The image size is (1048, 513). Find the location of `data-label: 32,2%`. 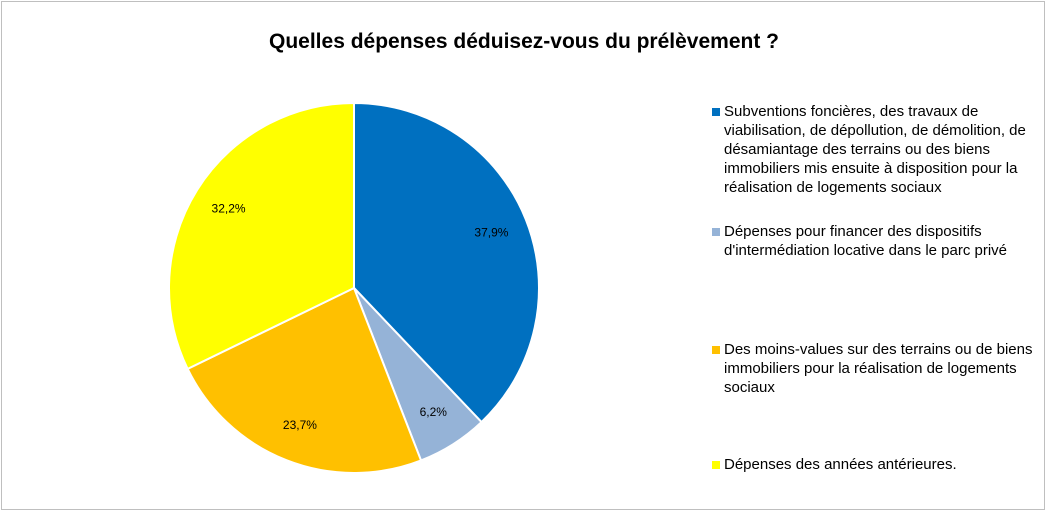

data-label: 32,2% is located at coordinates (229, 209).